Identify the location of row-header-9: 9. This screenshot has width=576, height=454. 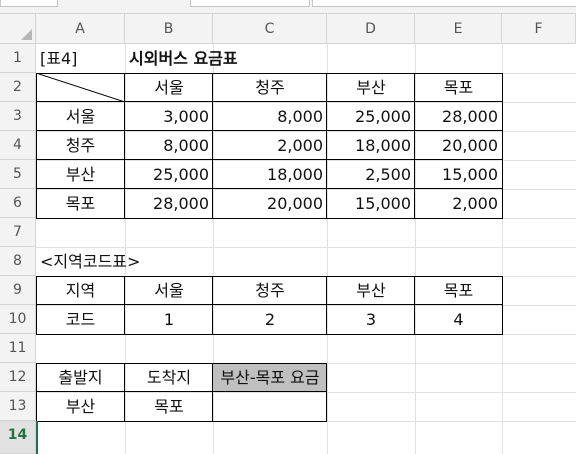
(18, 290).